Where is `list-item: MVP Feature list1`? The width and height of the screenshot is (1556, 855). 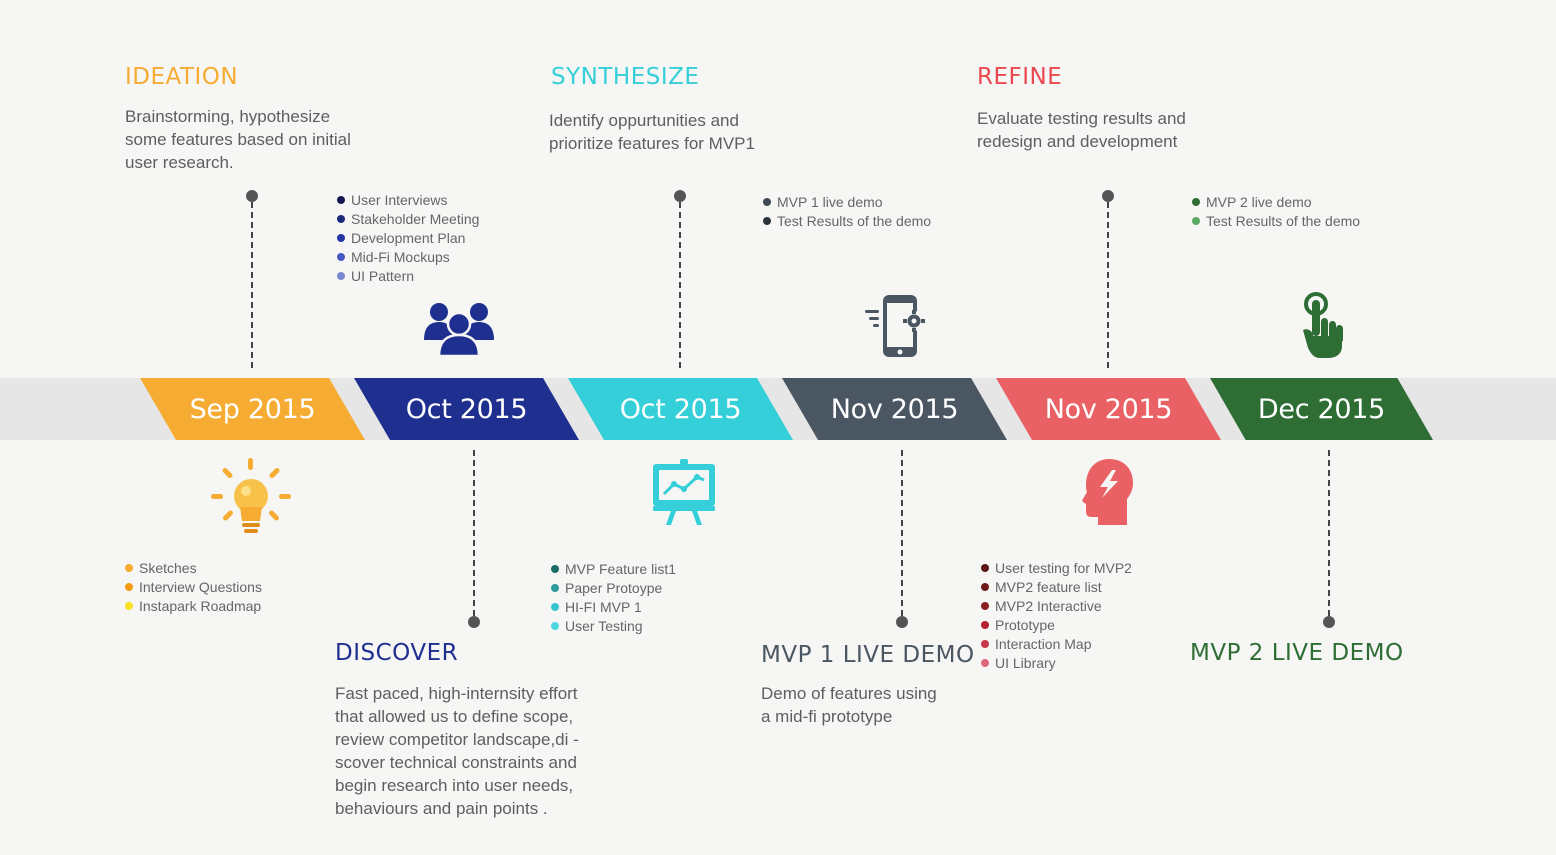
list-item: MVP Feature list1 is located at coordinates (613, 569).